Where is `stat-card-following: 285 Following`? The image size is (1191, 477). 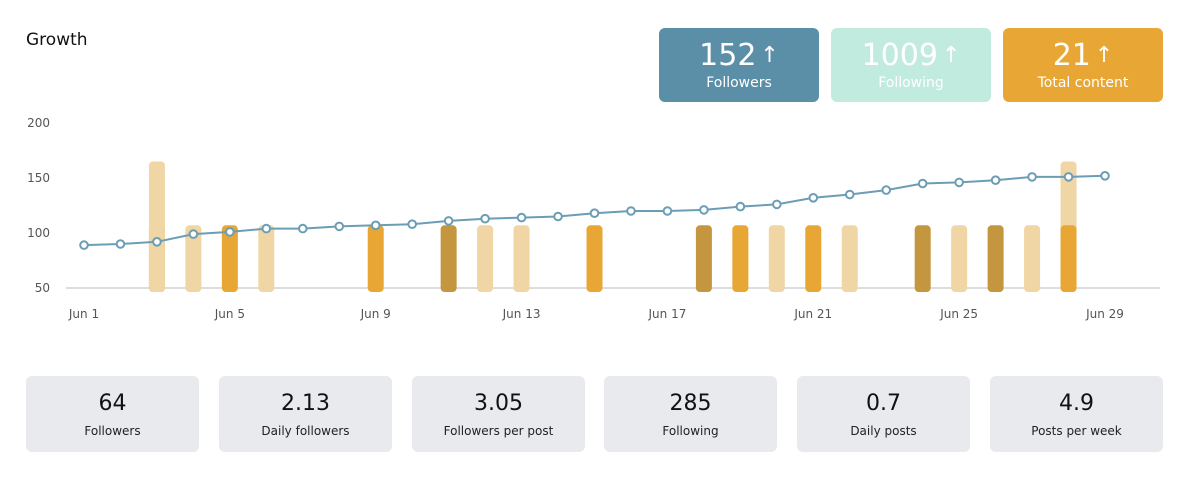 stat-card-following: 285 Following is located at coordinates (690, 414).